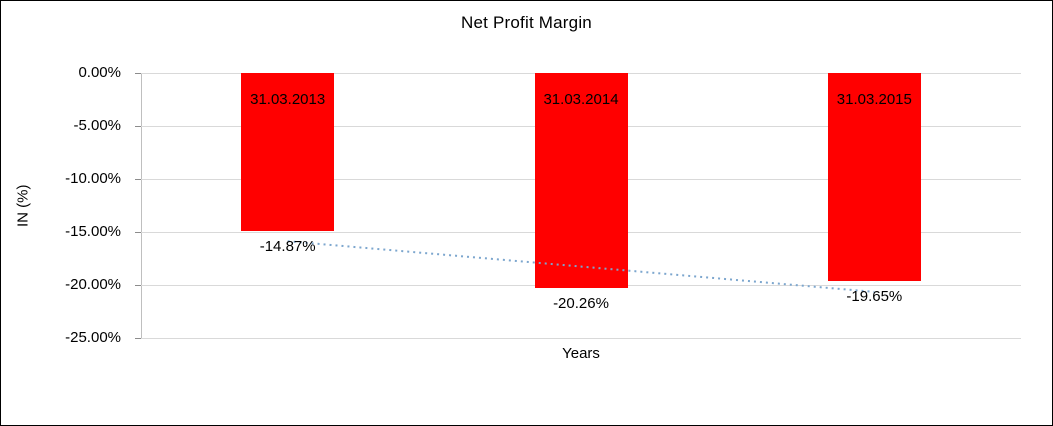 The height and width of the screenshot is (426, 1053). I want to click on value-label: -19.65%, so click(874, 297).